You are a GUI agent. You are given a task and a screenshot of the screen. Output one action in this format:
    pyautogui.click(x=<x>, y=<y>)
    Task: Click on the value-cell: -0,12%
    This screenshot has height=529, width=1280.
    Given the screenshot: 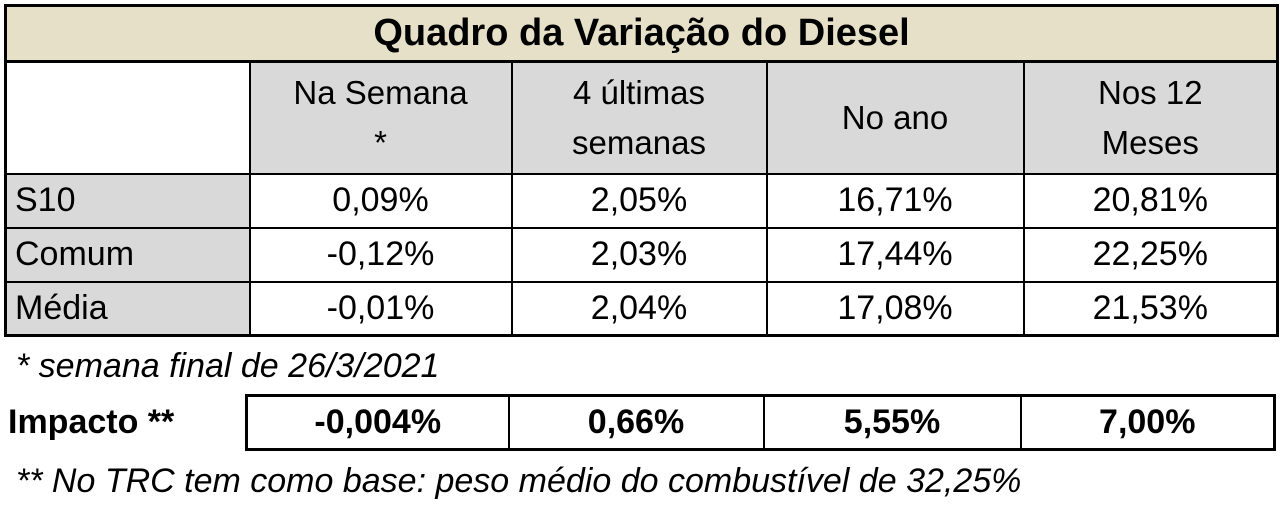 What is the action you would take?
    pyautogui.click(x=380, y=254)
    